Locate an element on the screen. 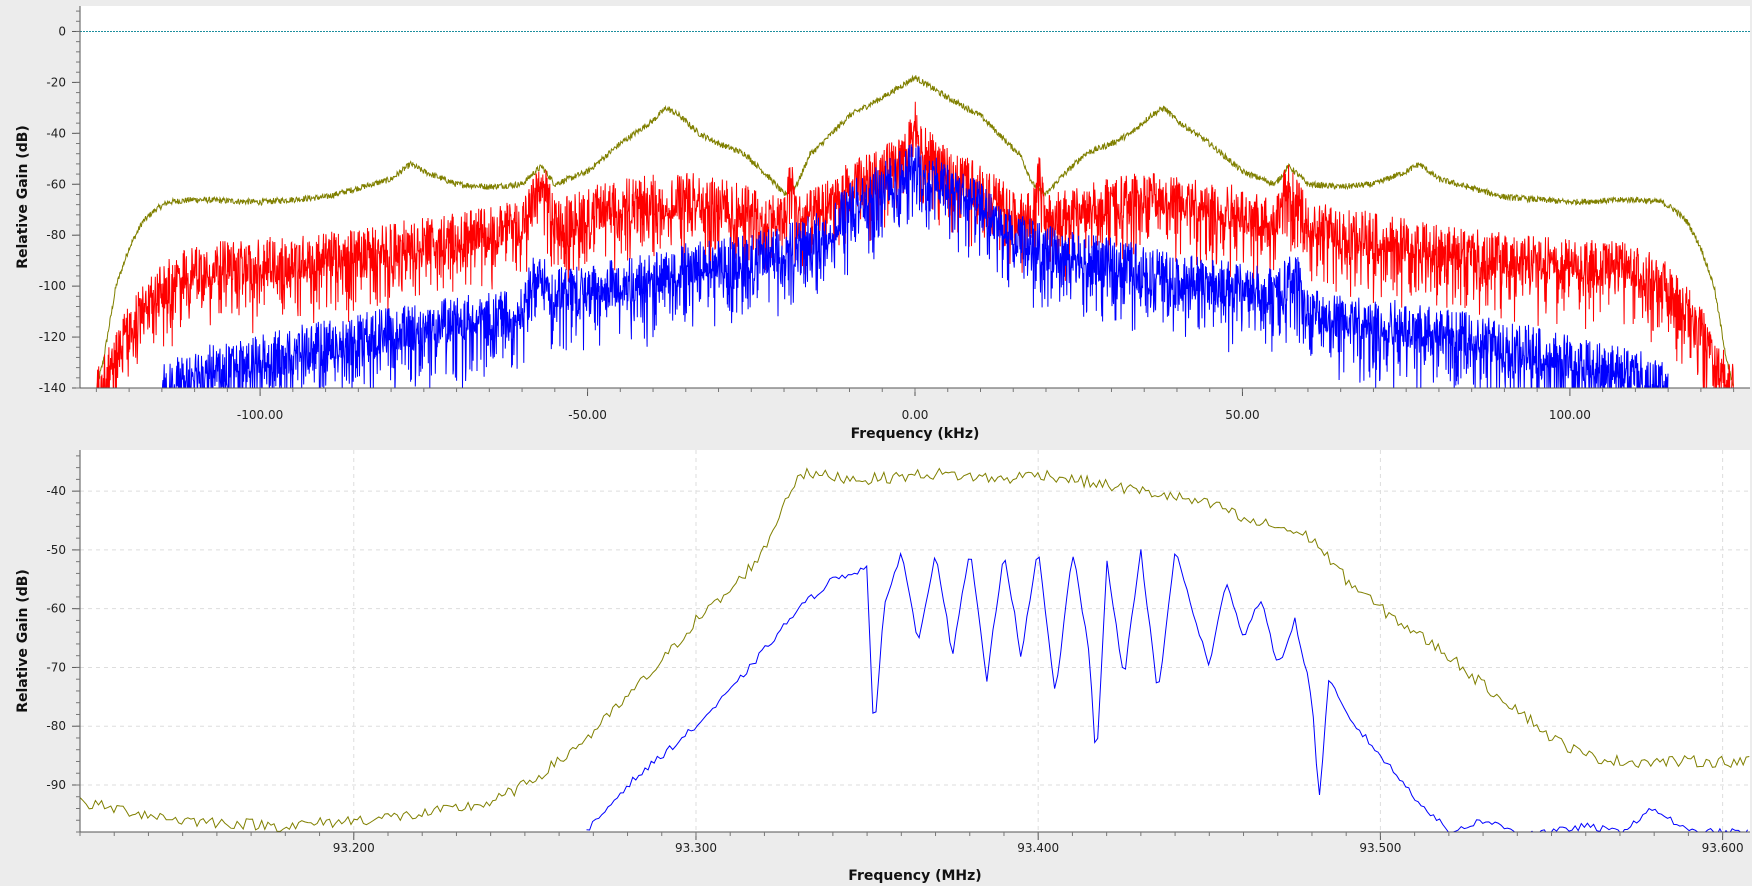  x-tick-label: 50.00 is located at coordinates (1242, 415).